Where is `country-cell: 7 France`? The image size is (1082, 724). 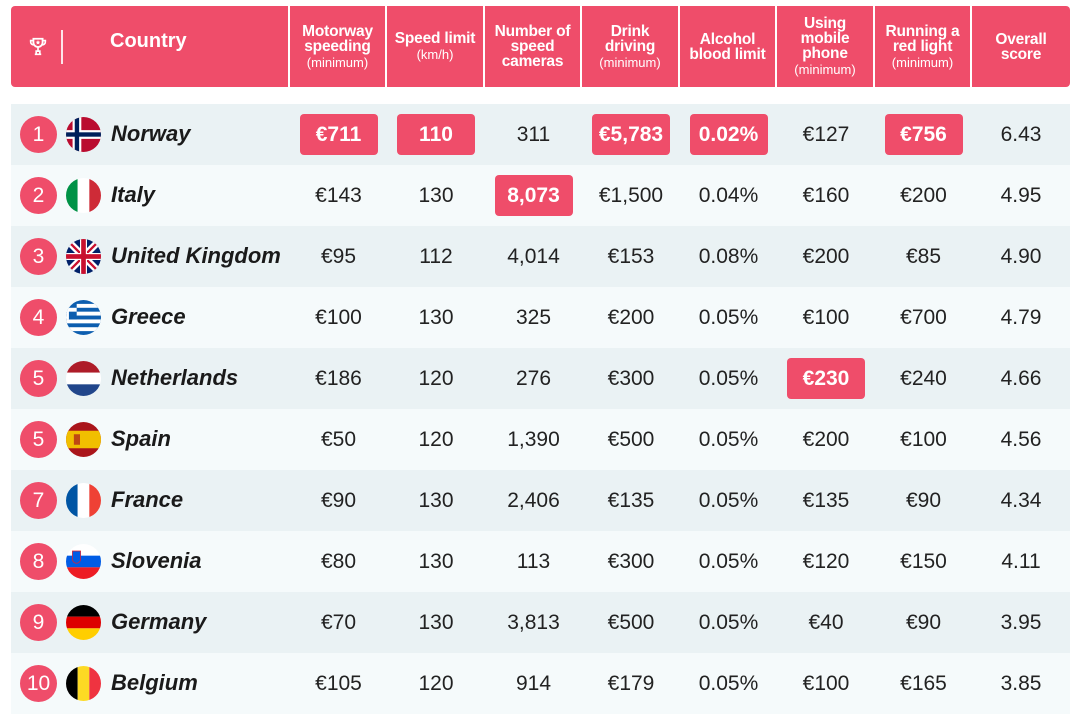 country-cell: 7 France is located at coordinates (150, 500).